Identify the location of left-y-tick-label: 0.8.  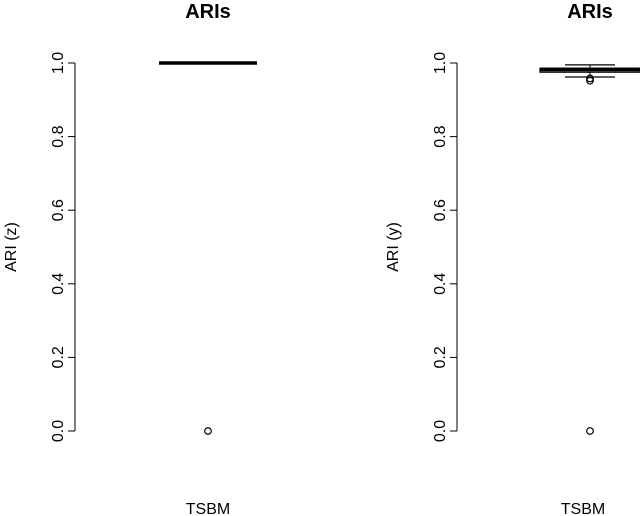
(58, 136).